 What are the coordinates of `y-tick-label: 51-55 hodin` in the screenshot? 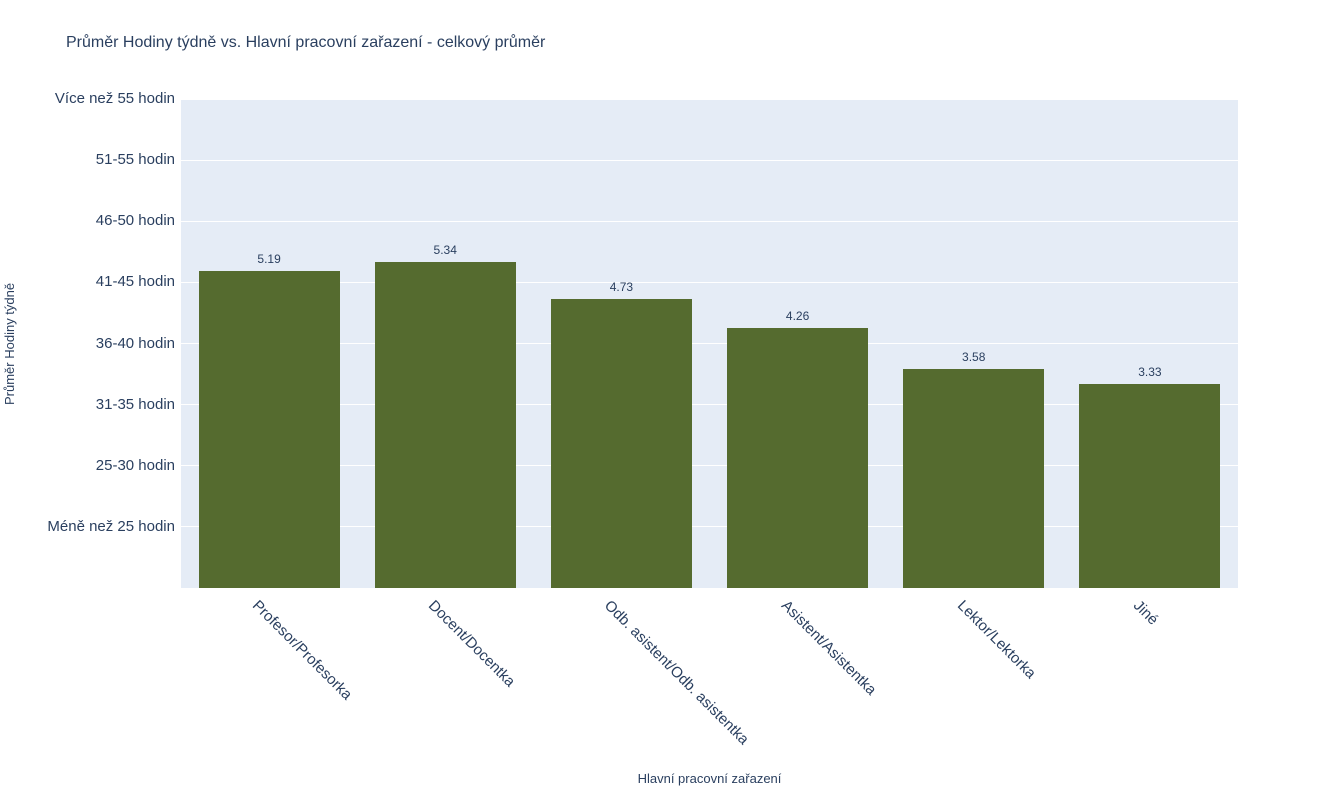 It's located at (135, 160).